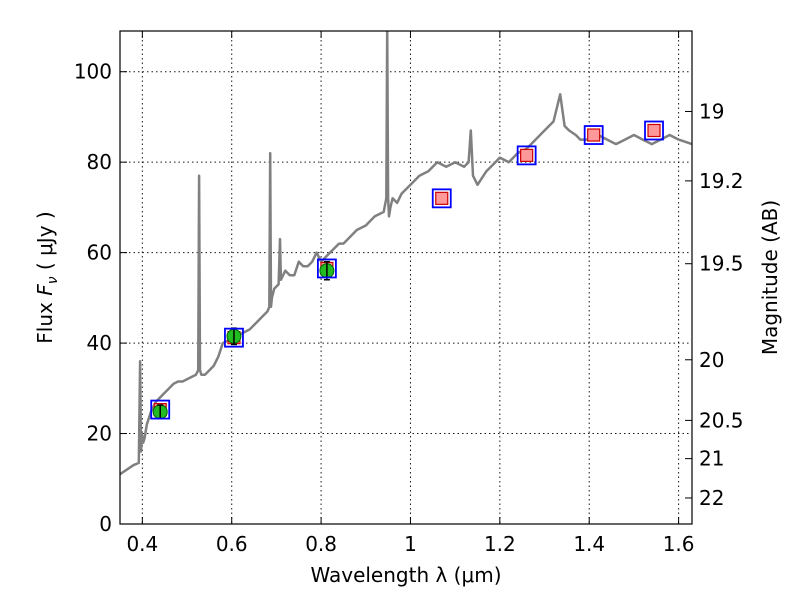  I want to click on right-y-axis-title: Magnitude (AB), so click(770, 277).